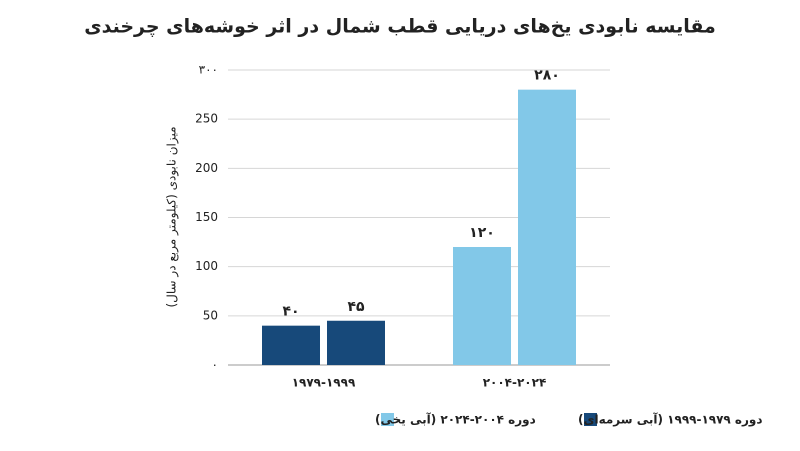 The height and width of the screenshot is (451, 800). What do you see at coordinates (215, 365) in the screenshot?
I see `y-tick-label: ۰` at bounding box center [215, 365].